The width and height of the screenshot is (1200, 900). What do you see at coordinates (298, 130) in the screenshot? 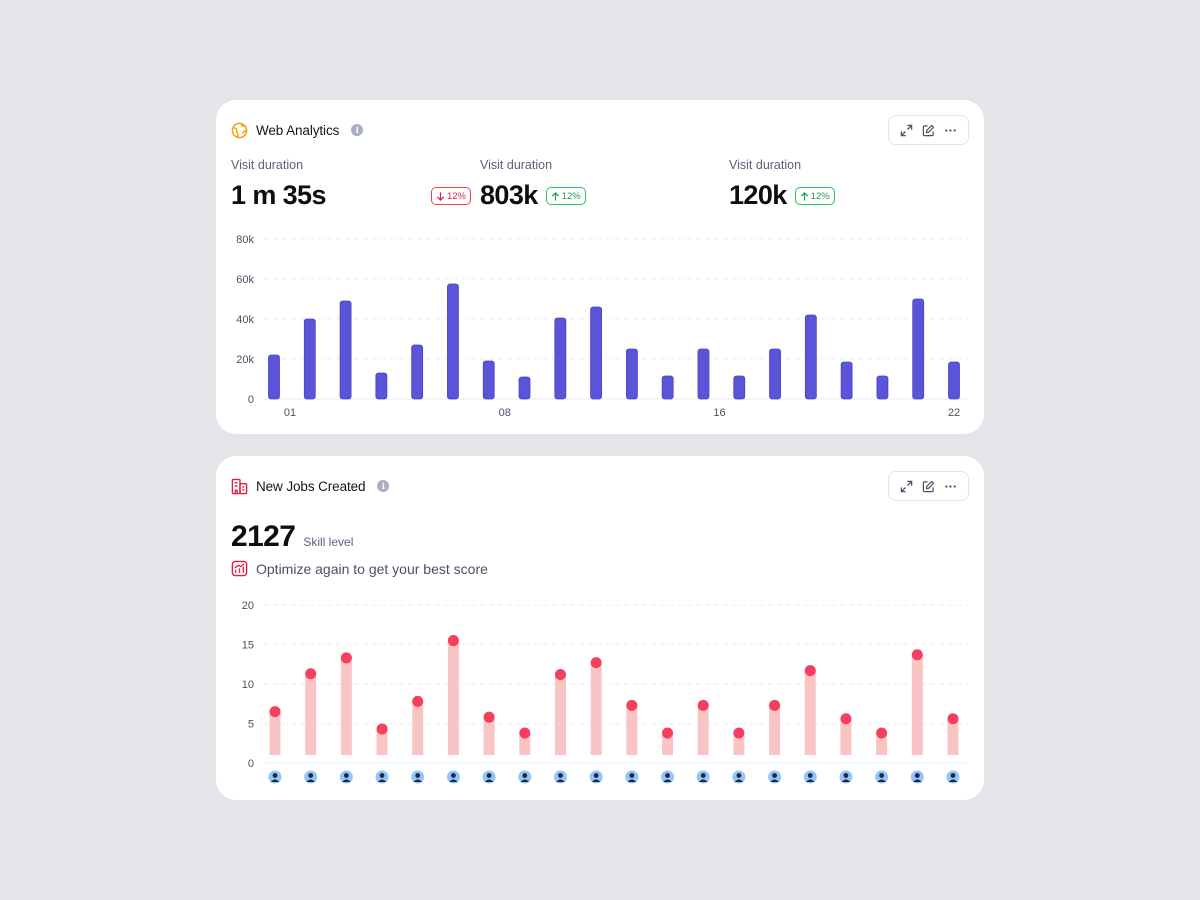
I see `card-title: Web Analytics` at bounding box center [298, 130].